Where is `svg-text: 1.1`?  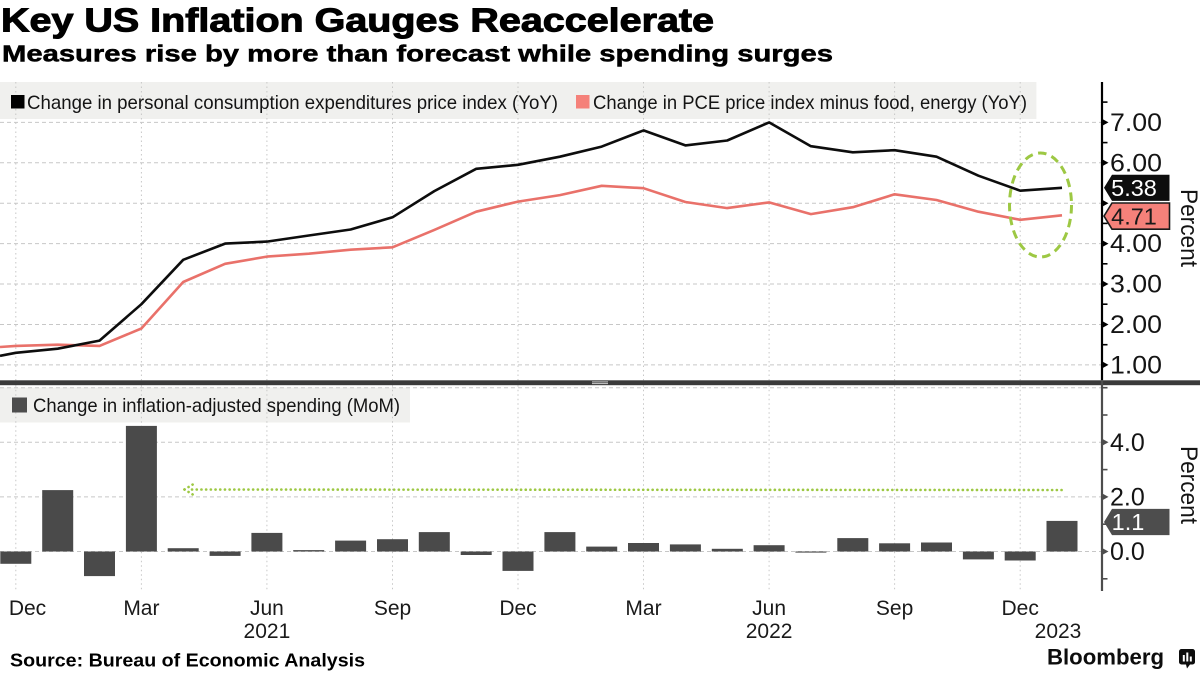 svg-text: 1.1 is located at coordinates (1128, 522).